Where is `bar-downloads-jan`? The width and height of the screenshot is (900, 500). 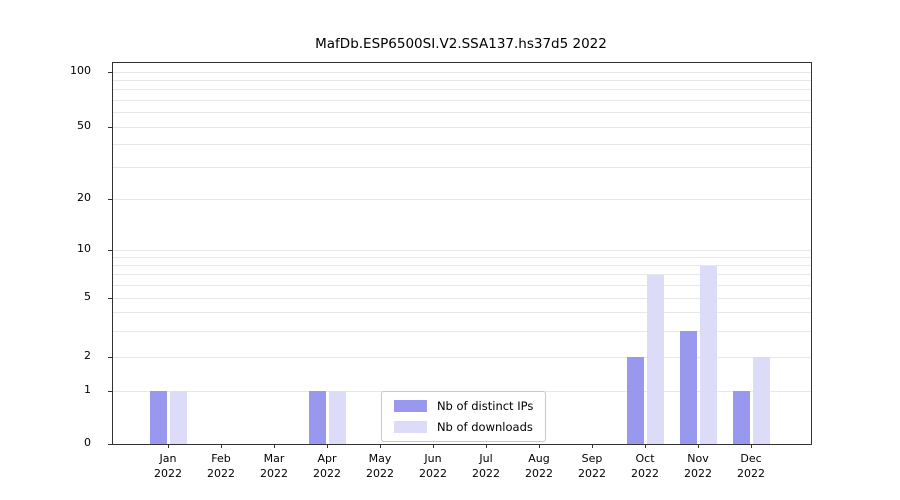
bar-downloads-jan is located at coordinates (178, 417).